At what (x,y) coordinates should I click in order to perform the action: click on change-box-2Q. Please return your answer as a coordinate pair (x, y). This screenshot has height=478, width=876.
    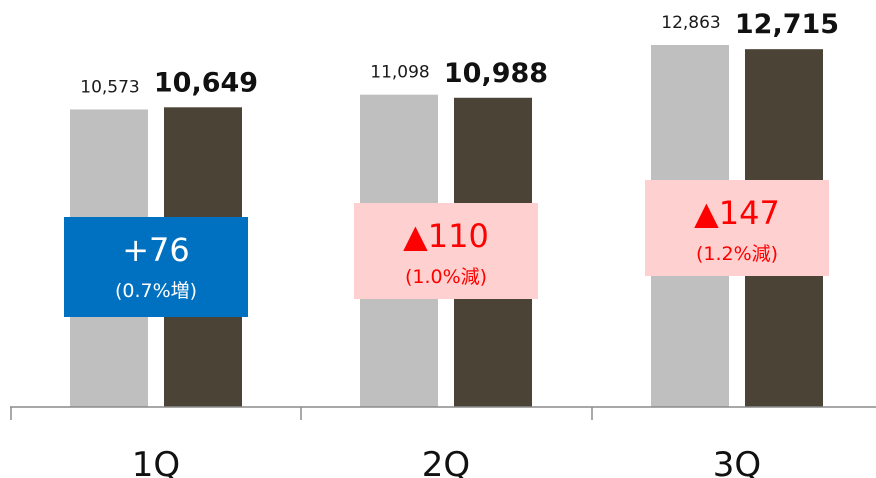
    Looking at the image, I should click on (446, 251).